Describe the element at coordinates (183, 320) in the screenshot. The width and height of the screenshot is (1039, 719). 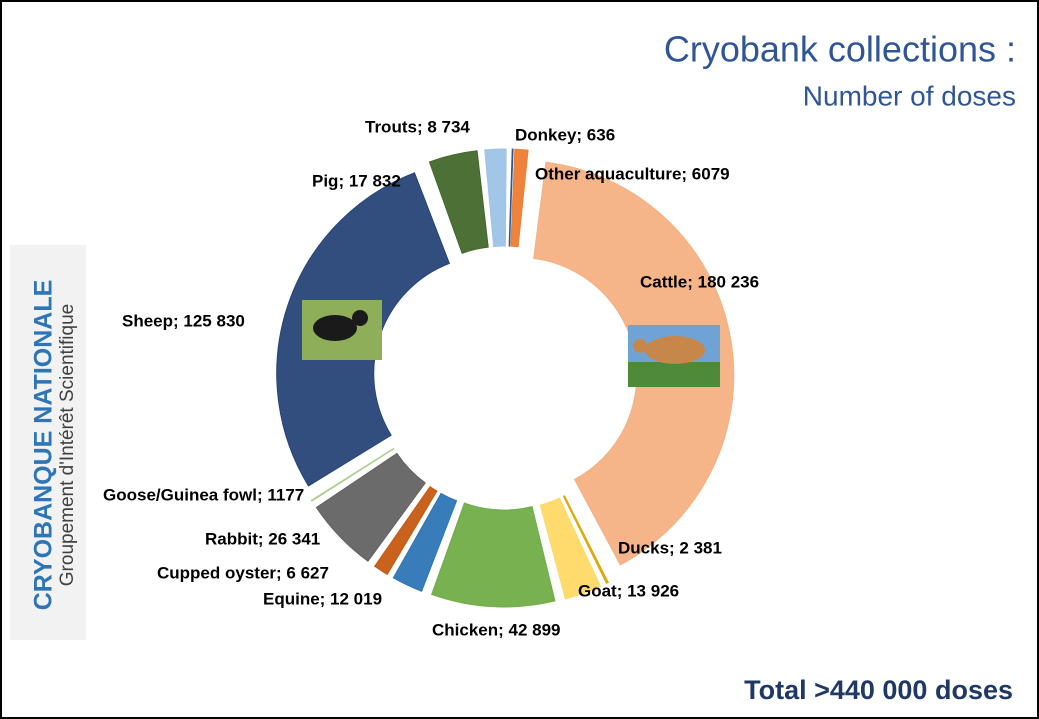
I see `slice-label: Sheep; 125 830` at that location.